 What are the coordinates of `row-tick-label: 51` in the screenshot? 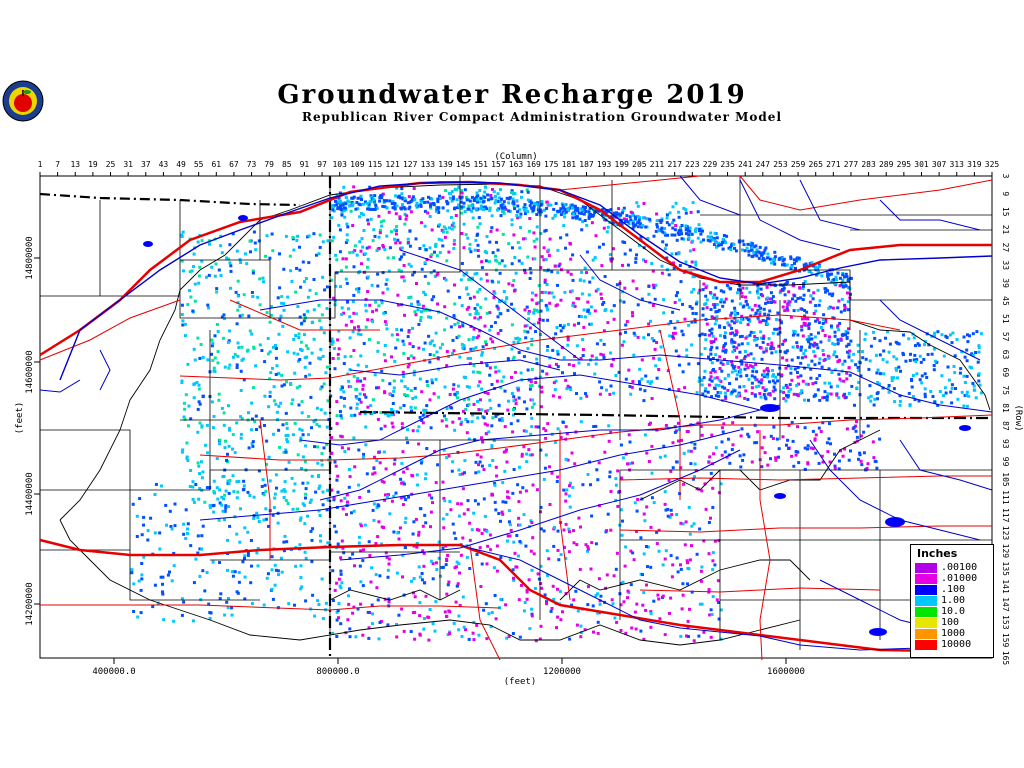 It's located at (1005, 319).